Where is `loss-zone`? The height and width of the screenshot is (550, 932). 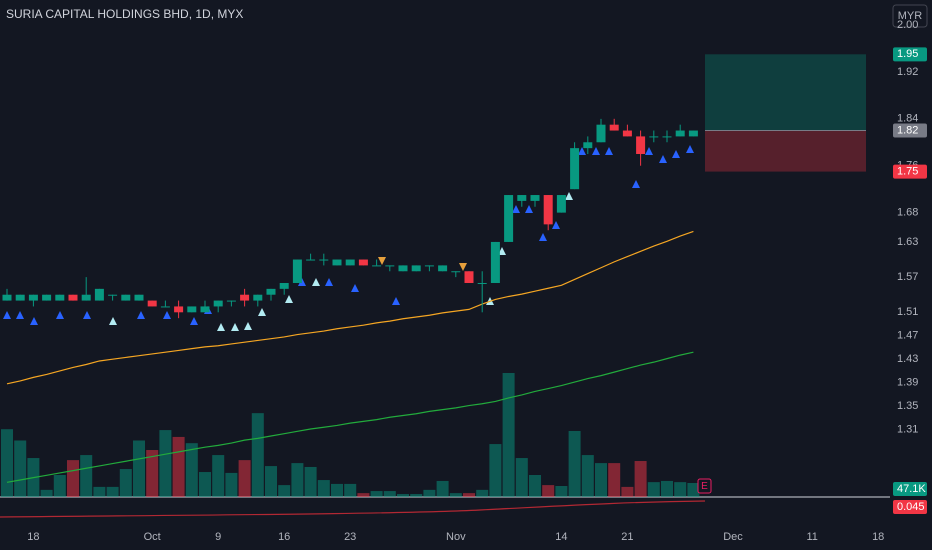
loss-zone is located at coordinates (785, 151).